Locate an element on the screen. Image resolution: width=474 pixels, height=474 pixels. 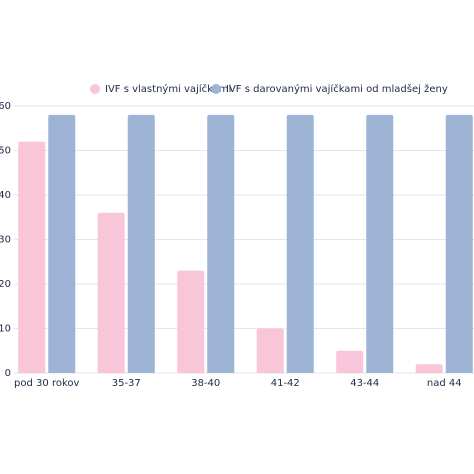
x-tick-label: pod 30 rokov is located at coordinates (46, 383).